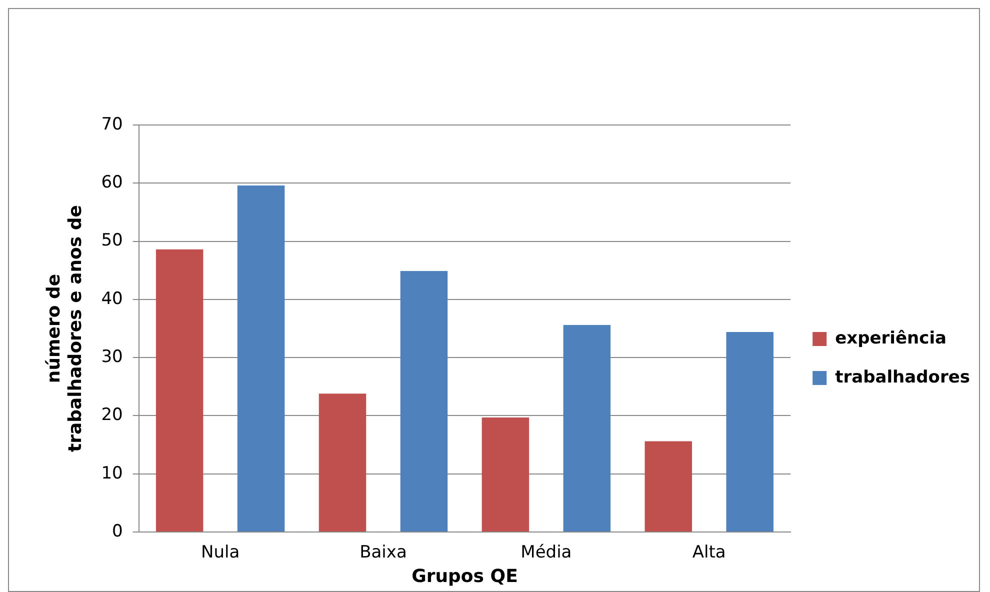 The width and height of the screenshot is (990, 592). I want to click on x-axis-title: Grupos QE, so click(465, 576).